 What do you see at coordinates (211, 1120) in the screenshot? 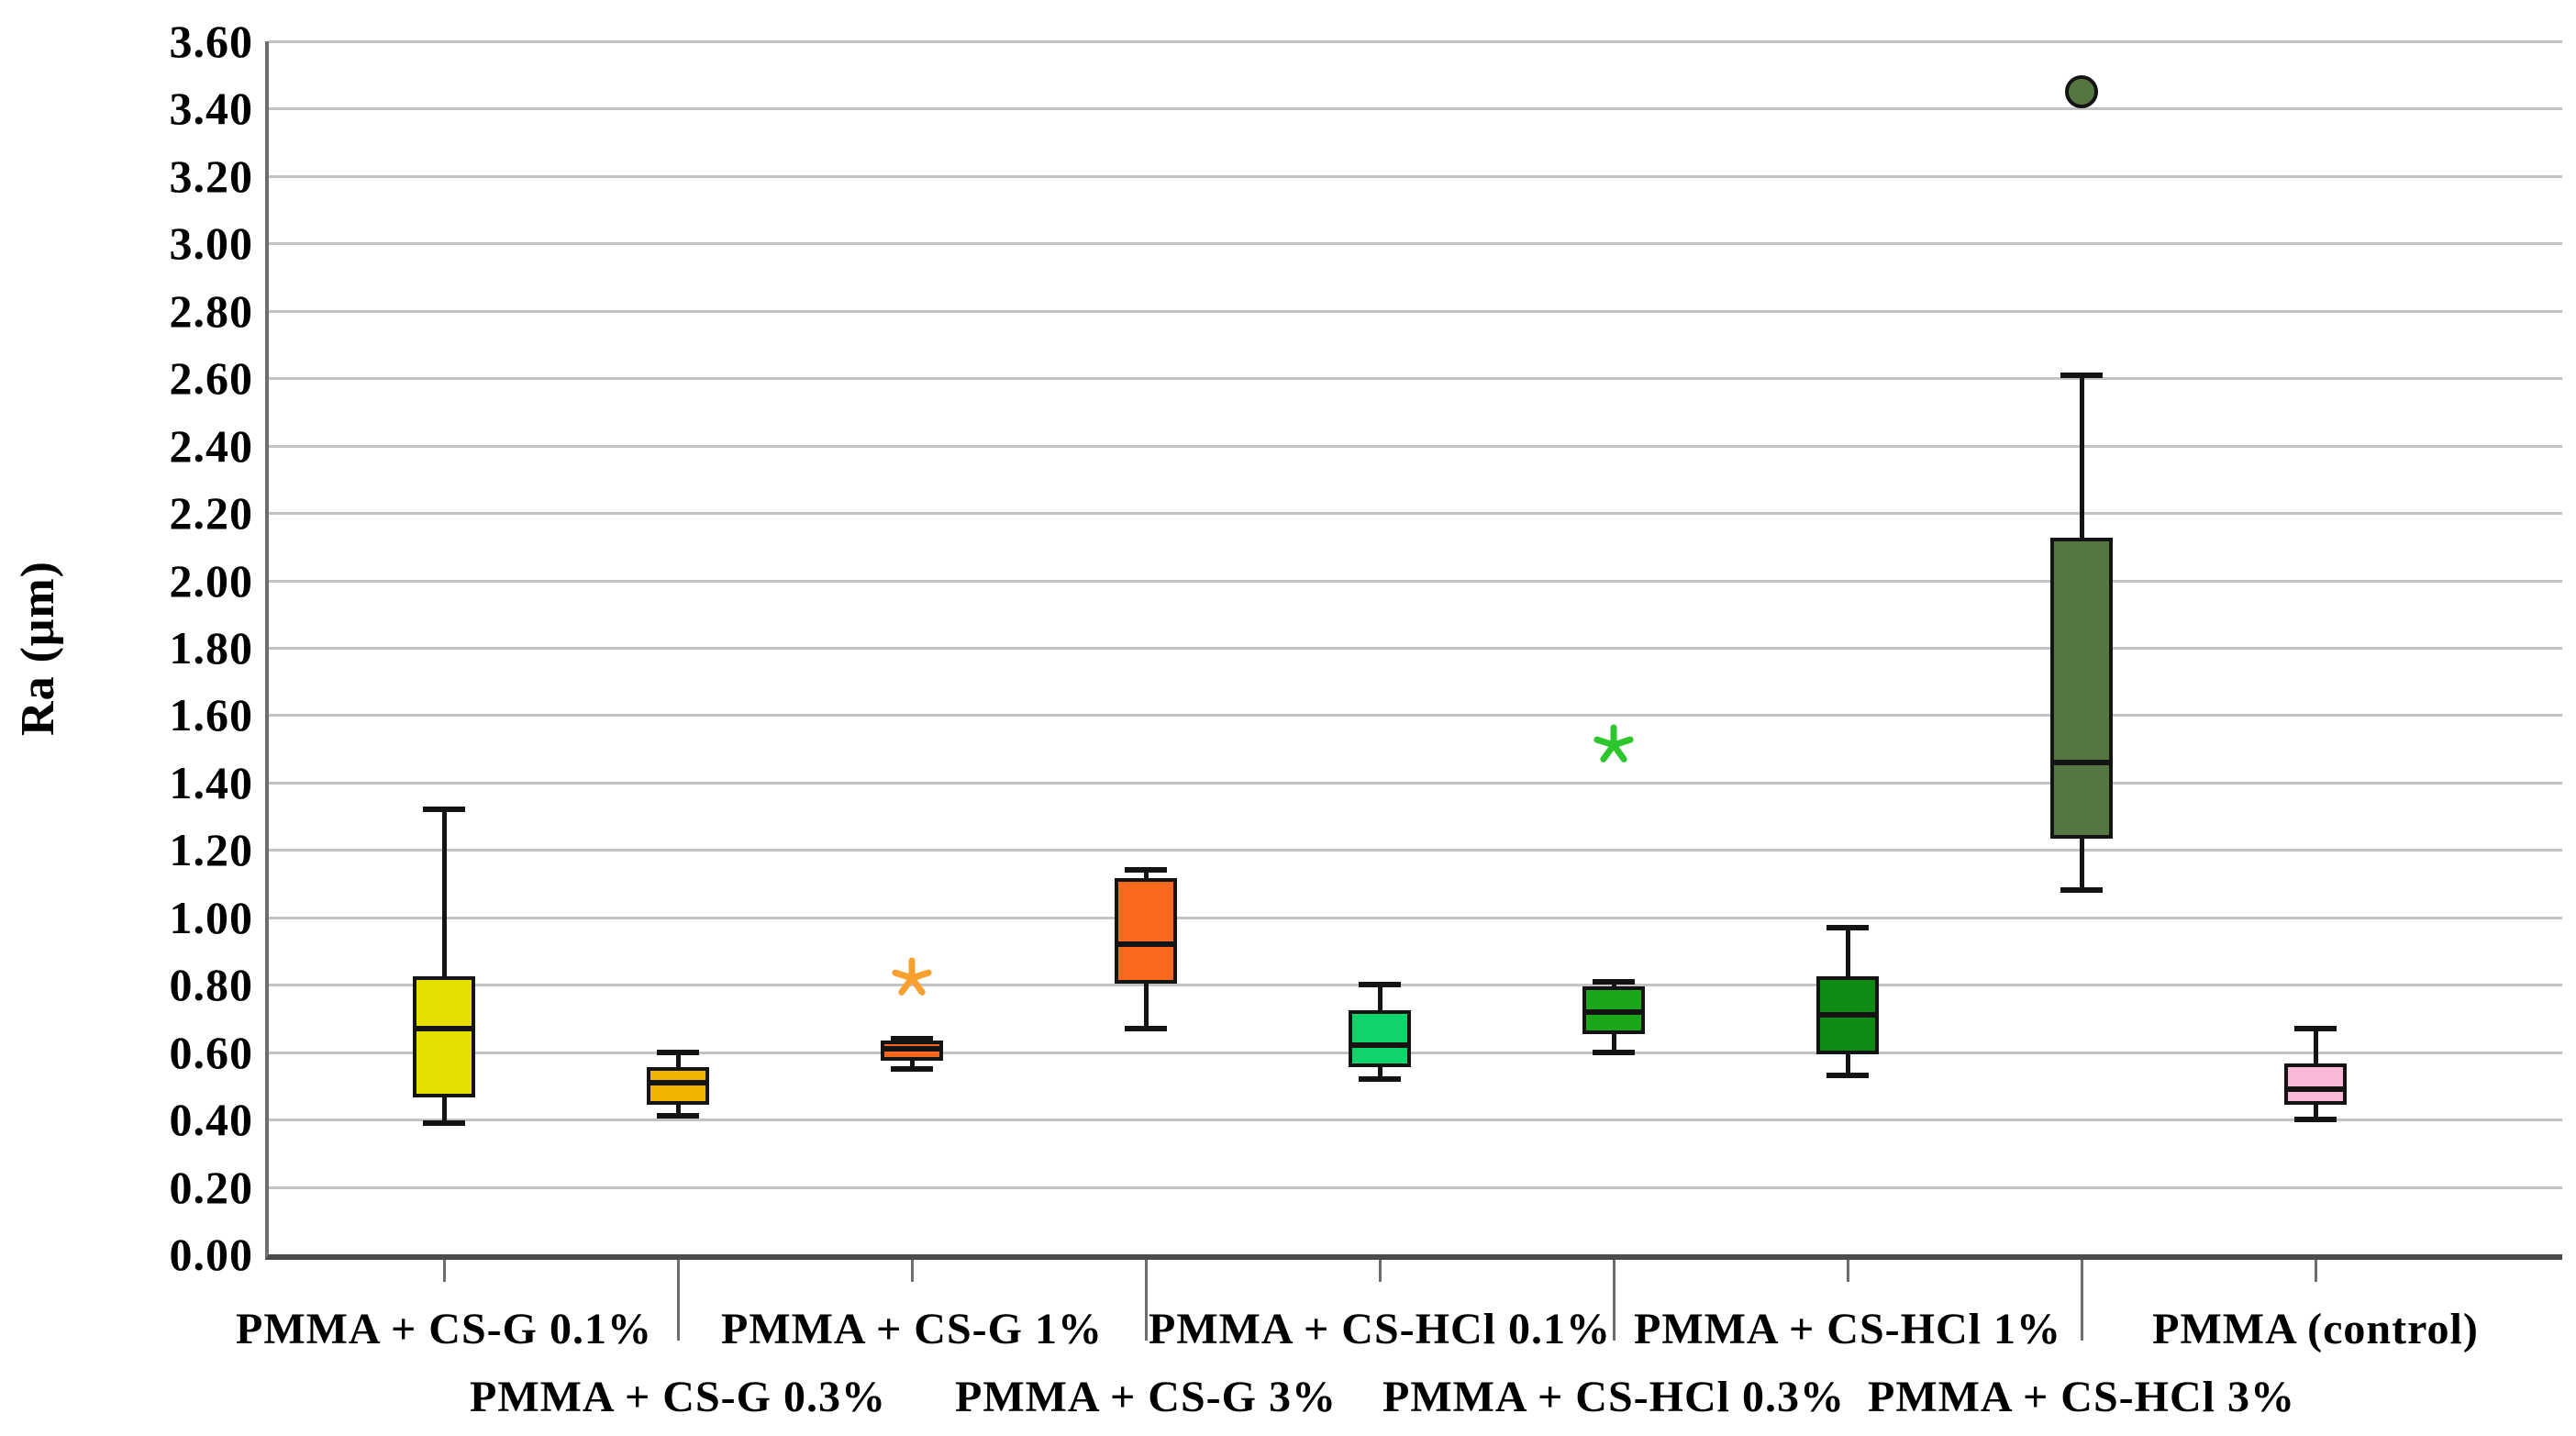
I see `y-tick-label: 0.40` at bounding box center [211, 1120].